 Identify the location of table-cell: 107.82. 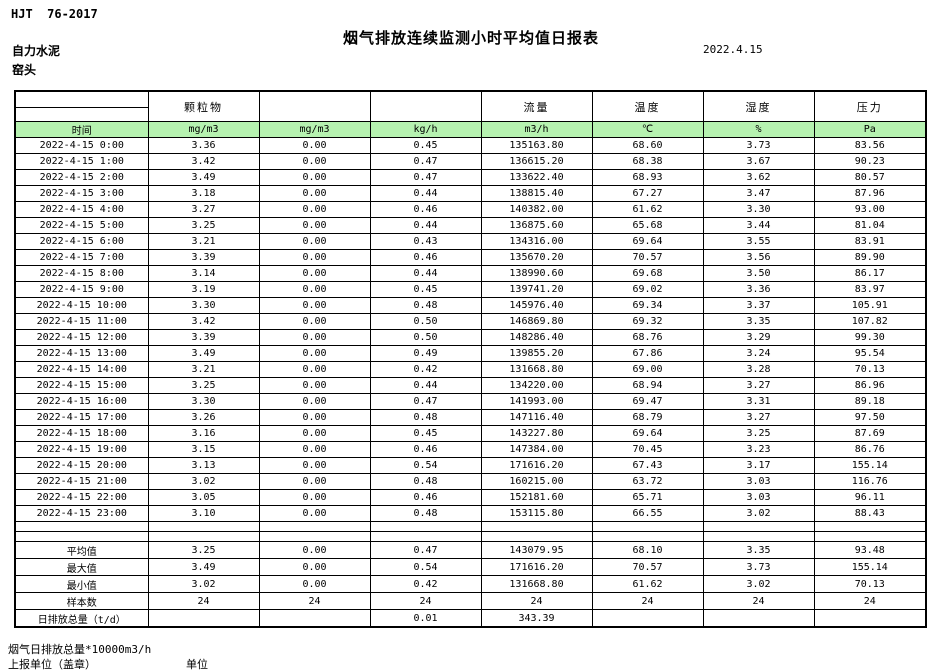
(870, 321).